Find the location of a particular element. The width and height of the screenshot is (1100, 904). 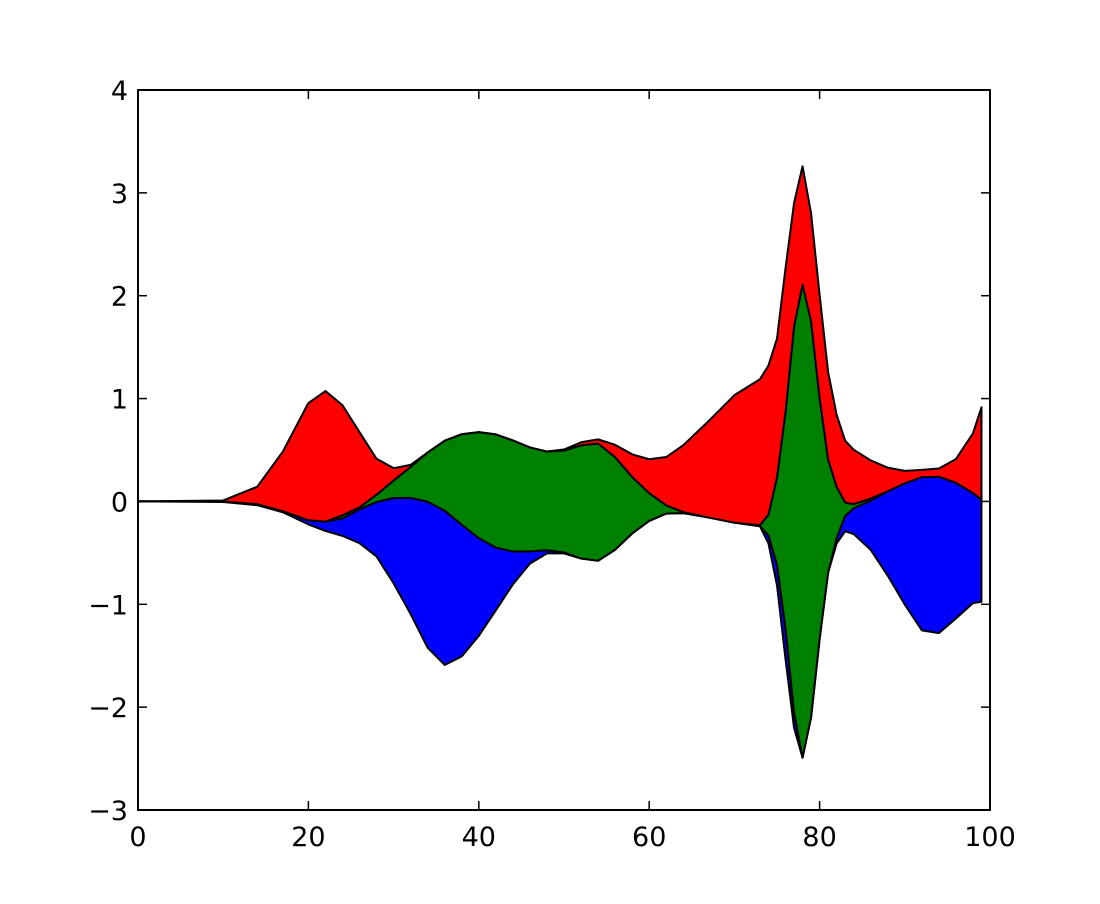

y-tick-label: 2 is located at coordinates (119, 297).